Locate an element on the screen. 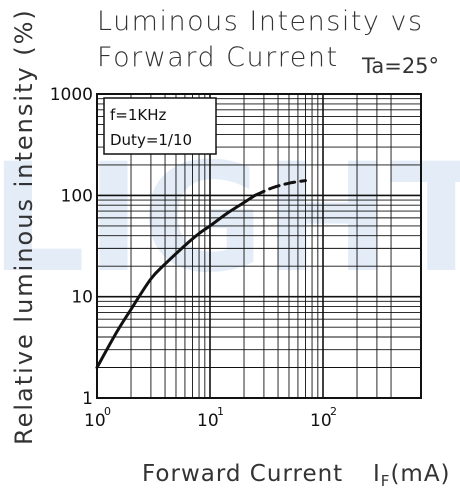  condition-label: Ta=25° is located at coordinates (400, 66).